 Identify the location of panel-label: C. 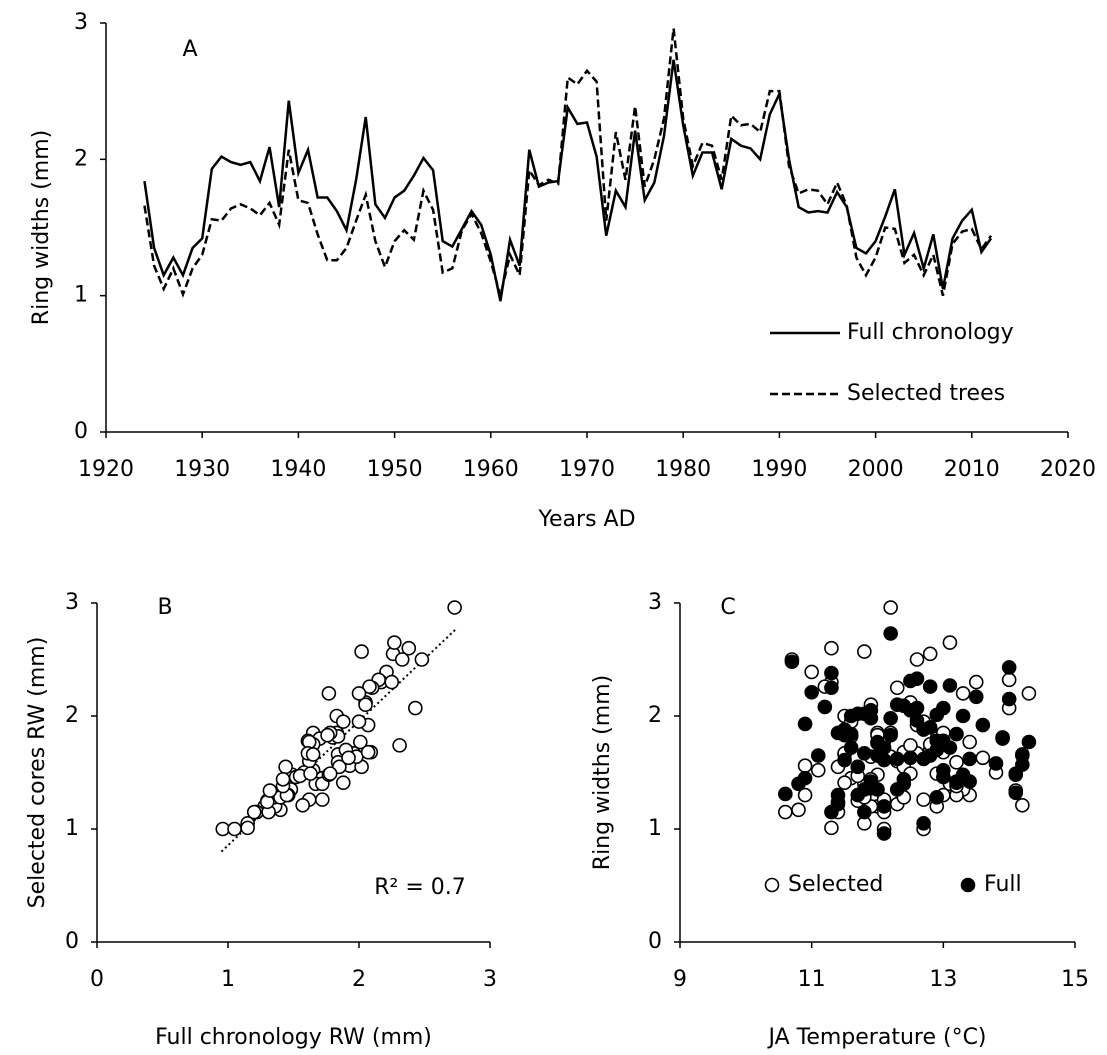
(727, 607).